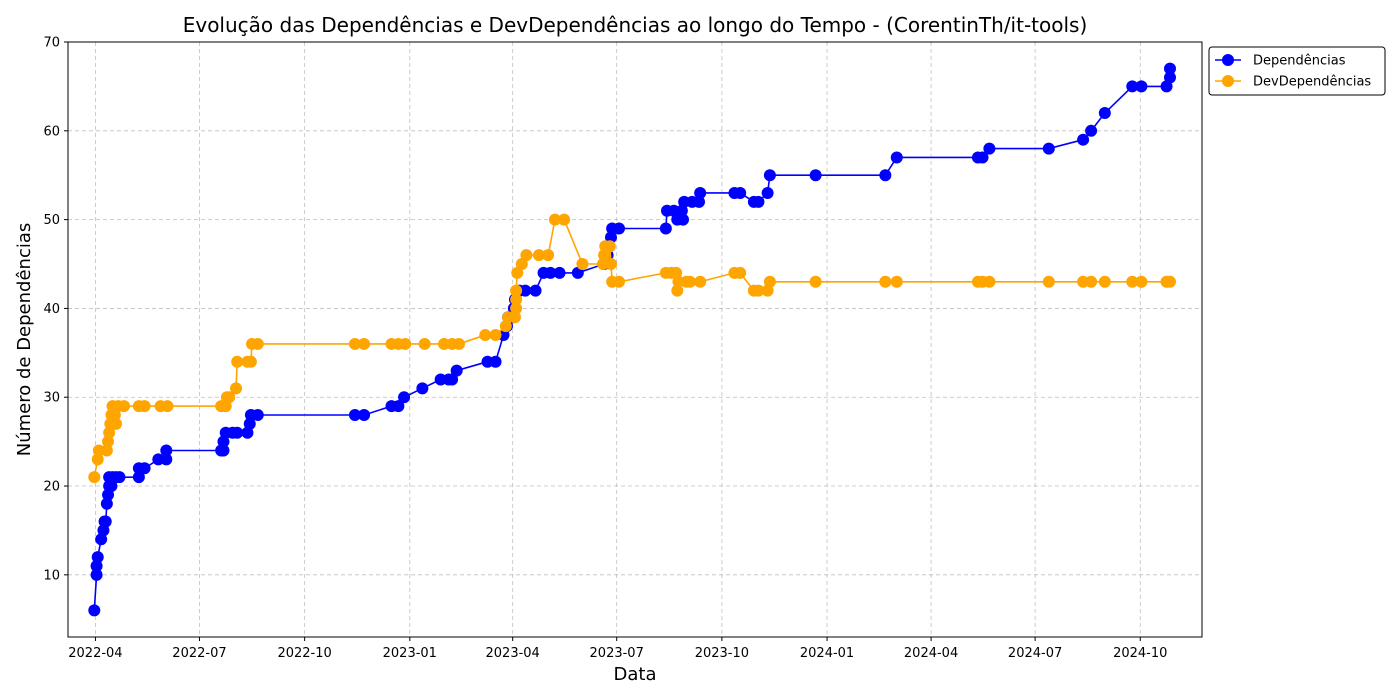 This screenshot has height=700, width=1400. What do you see at coordinates (51, 309) in the screenshot?
I see `y-tick-label: 40` at bounding box center [51, 309].